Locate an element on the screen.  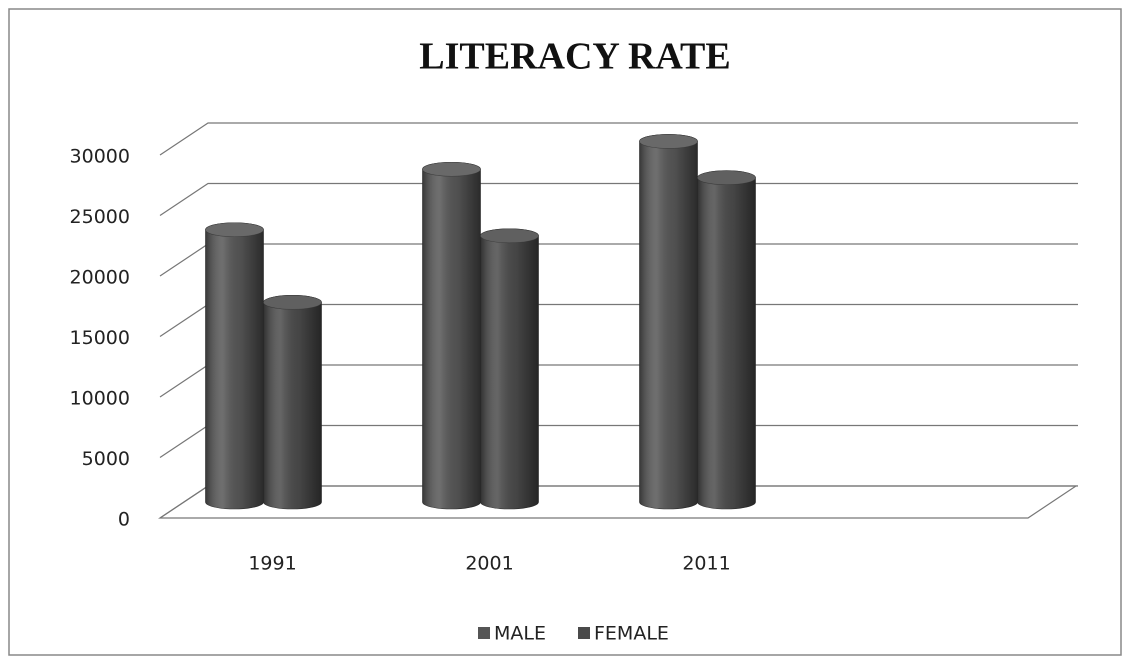
x-tick-label: 2011 is located at coordinates (706, 564).